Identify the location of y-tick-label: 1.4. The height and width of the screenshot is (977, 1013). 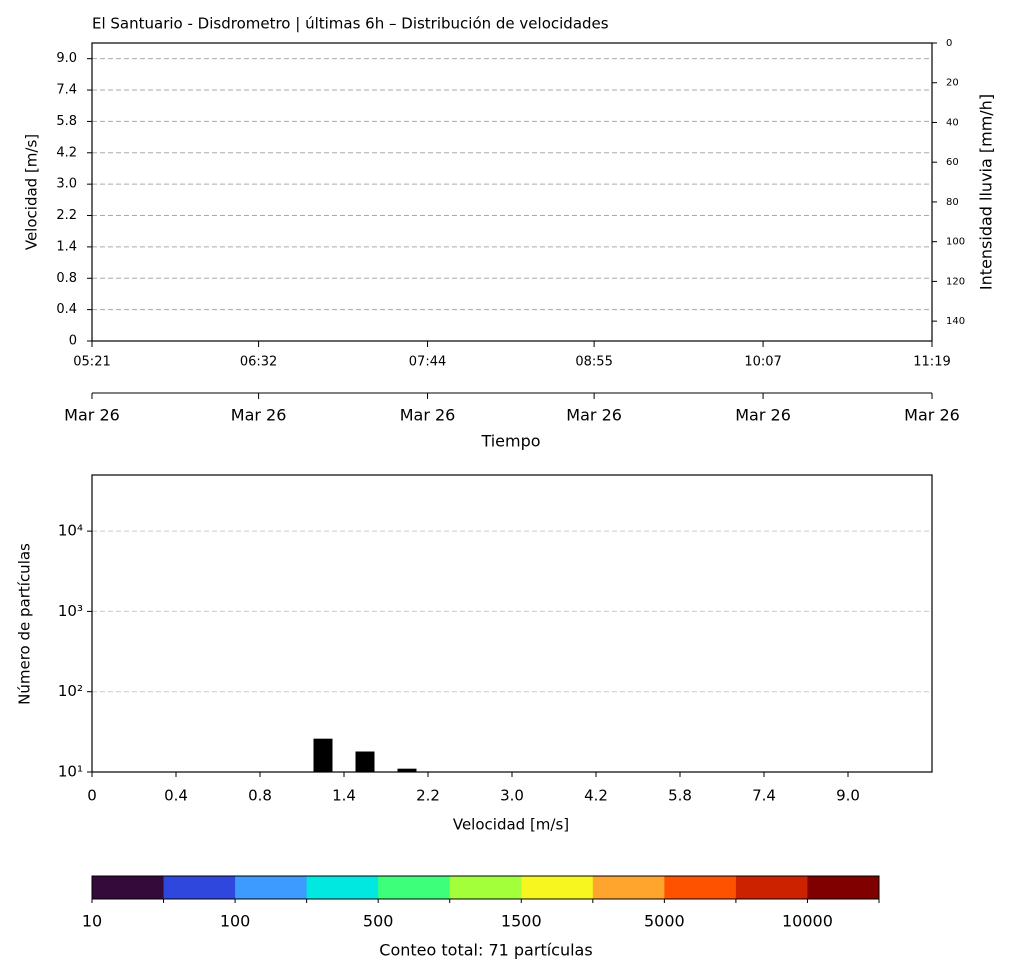
(66, 246).